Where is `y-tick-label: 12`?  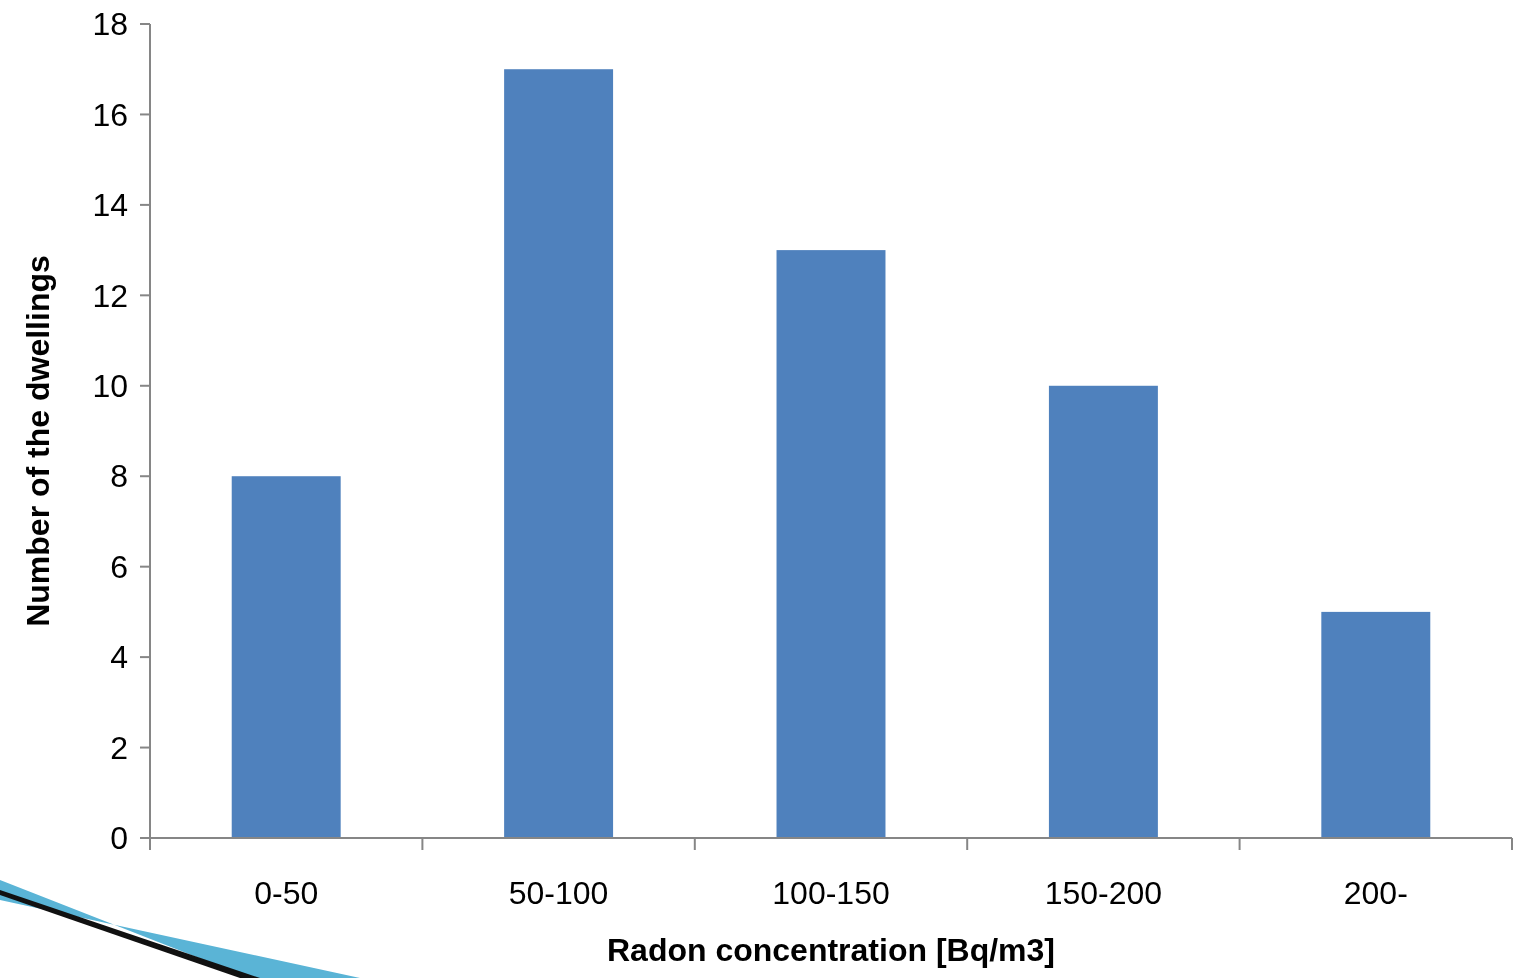 y-tick-label: 12 is located at coordinates (110, 295).